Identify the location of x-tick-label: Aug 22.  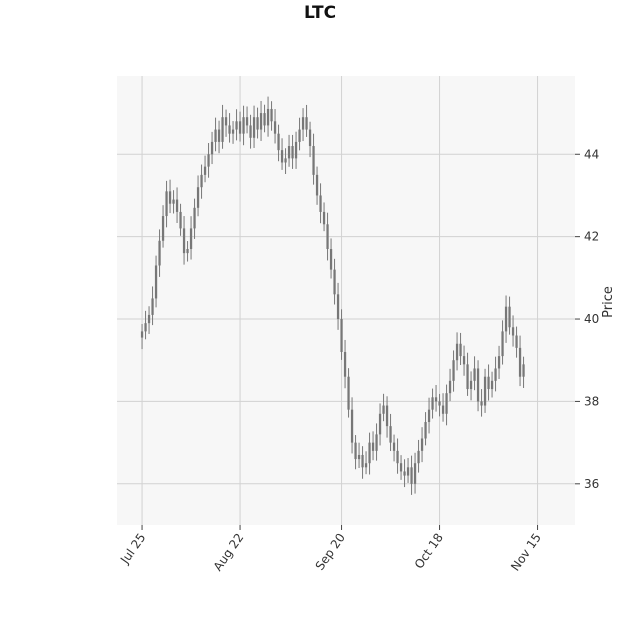
(229, 552).